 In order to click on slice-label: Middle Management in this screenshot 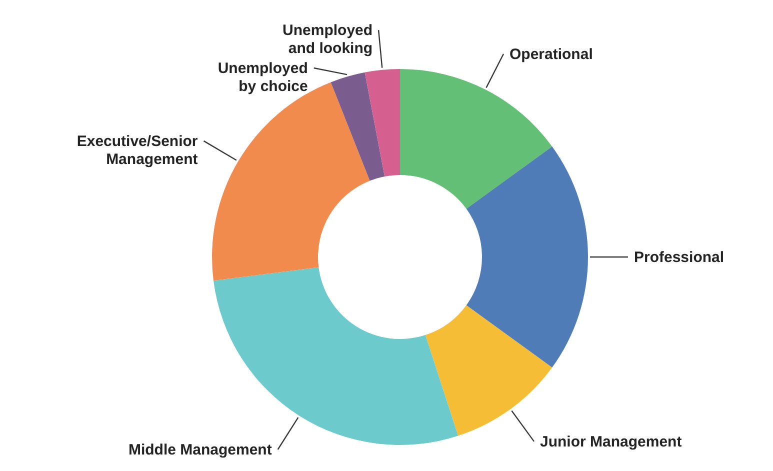, I will do `click(200, 450)`.